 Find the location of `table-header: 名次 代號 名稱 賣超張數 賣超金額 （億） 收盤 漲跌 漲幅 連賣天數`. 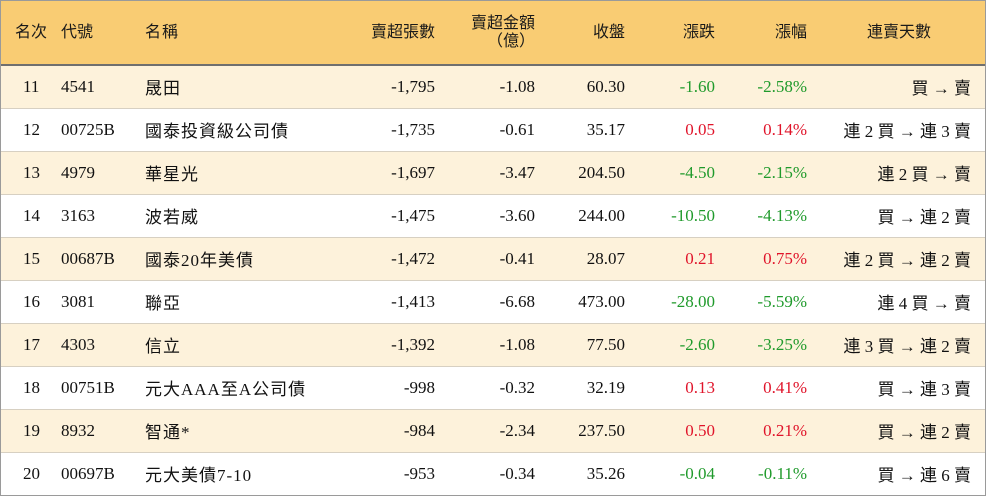

table-header: 名次 代號 名稱 賣超張數 賣超金額 （億） 收盤 漲跌 漲幅 連賣天數 is located at coordinates (493, 33).